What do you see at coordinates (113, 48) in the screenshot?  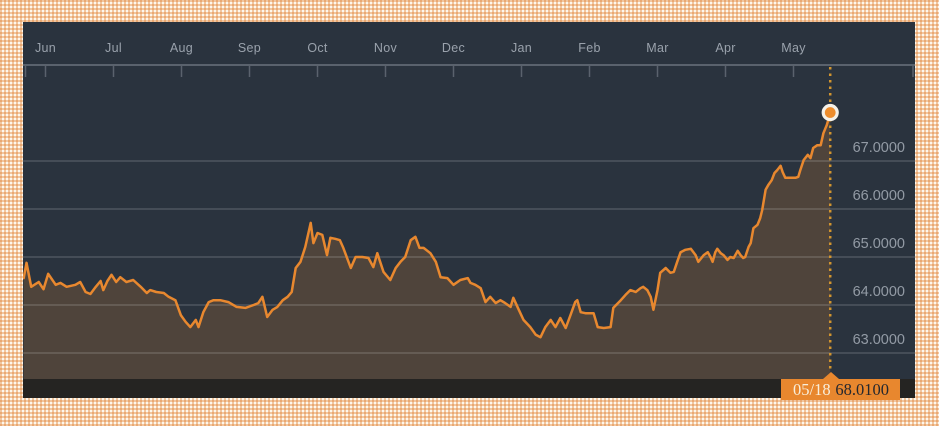 I see `x-axis-label: Jul` at bounding box center [113, 48].